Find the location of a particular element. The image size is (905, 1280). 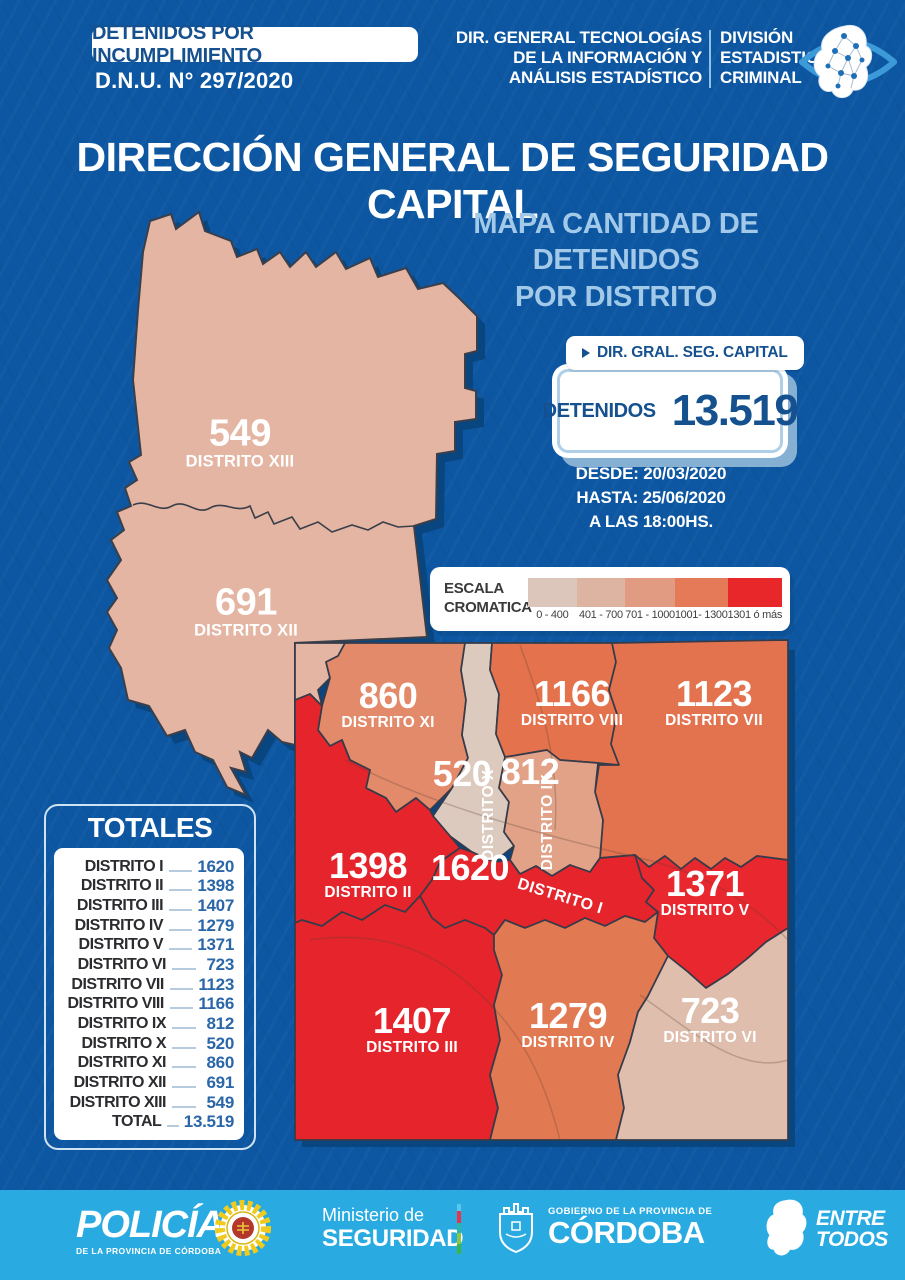

date-time: A LAS 18:00HS. is located at coordinates (651, 521).